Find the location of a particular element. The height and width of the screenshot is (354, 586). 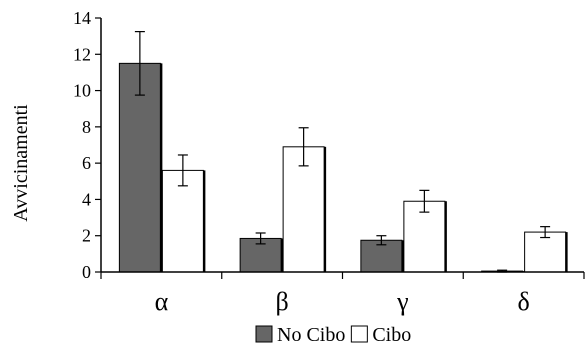

legend-label-0: No Cibo is located at coordinates (311, 335).